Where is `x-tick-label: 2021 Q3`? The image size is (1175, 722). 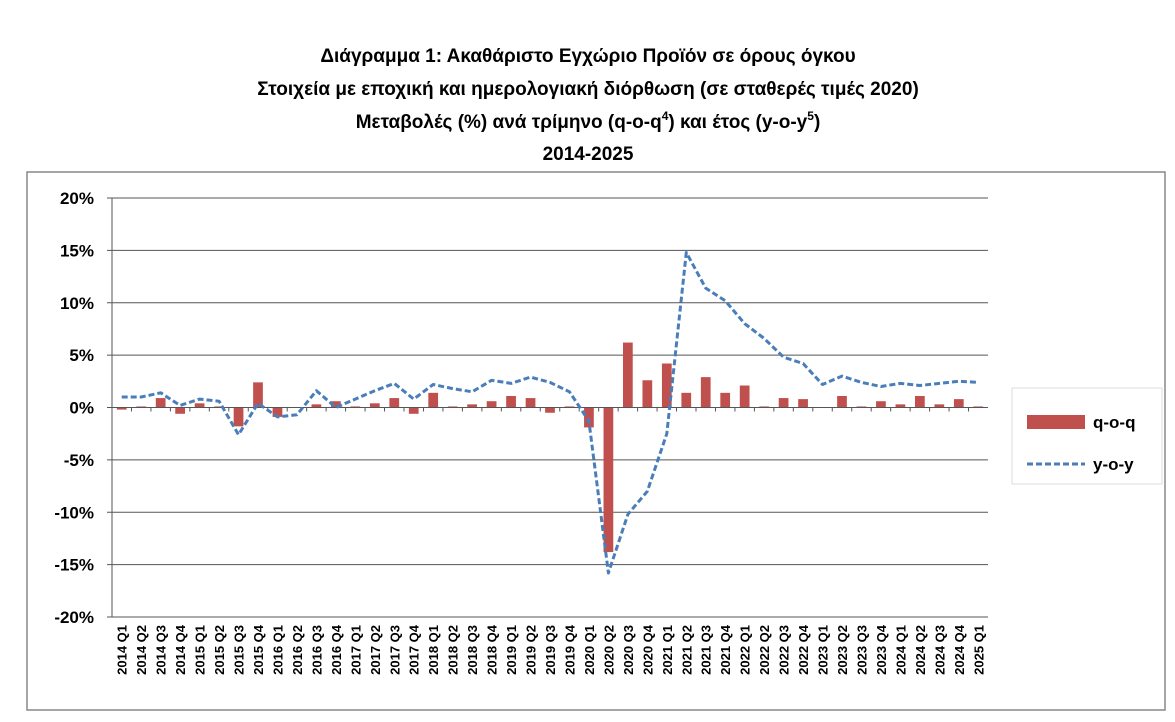 x-tick-label: 2021 Q3 is located at coordinates (706, 650).